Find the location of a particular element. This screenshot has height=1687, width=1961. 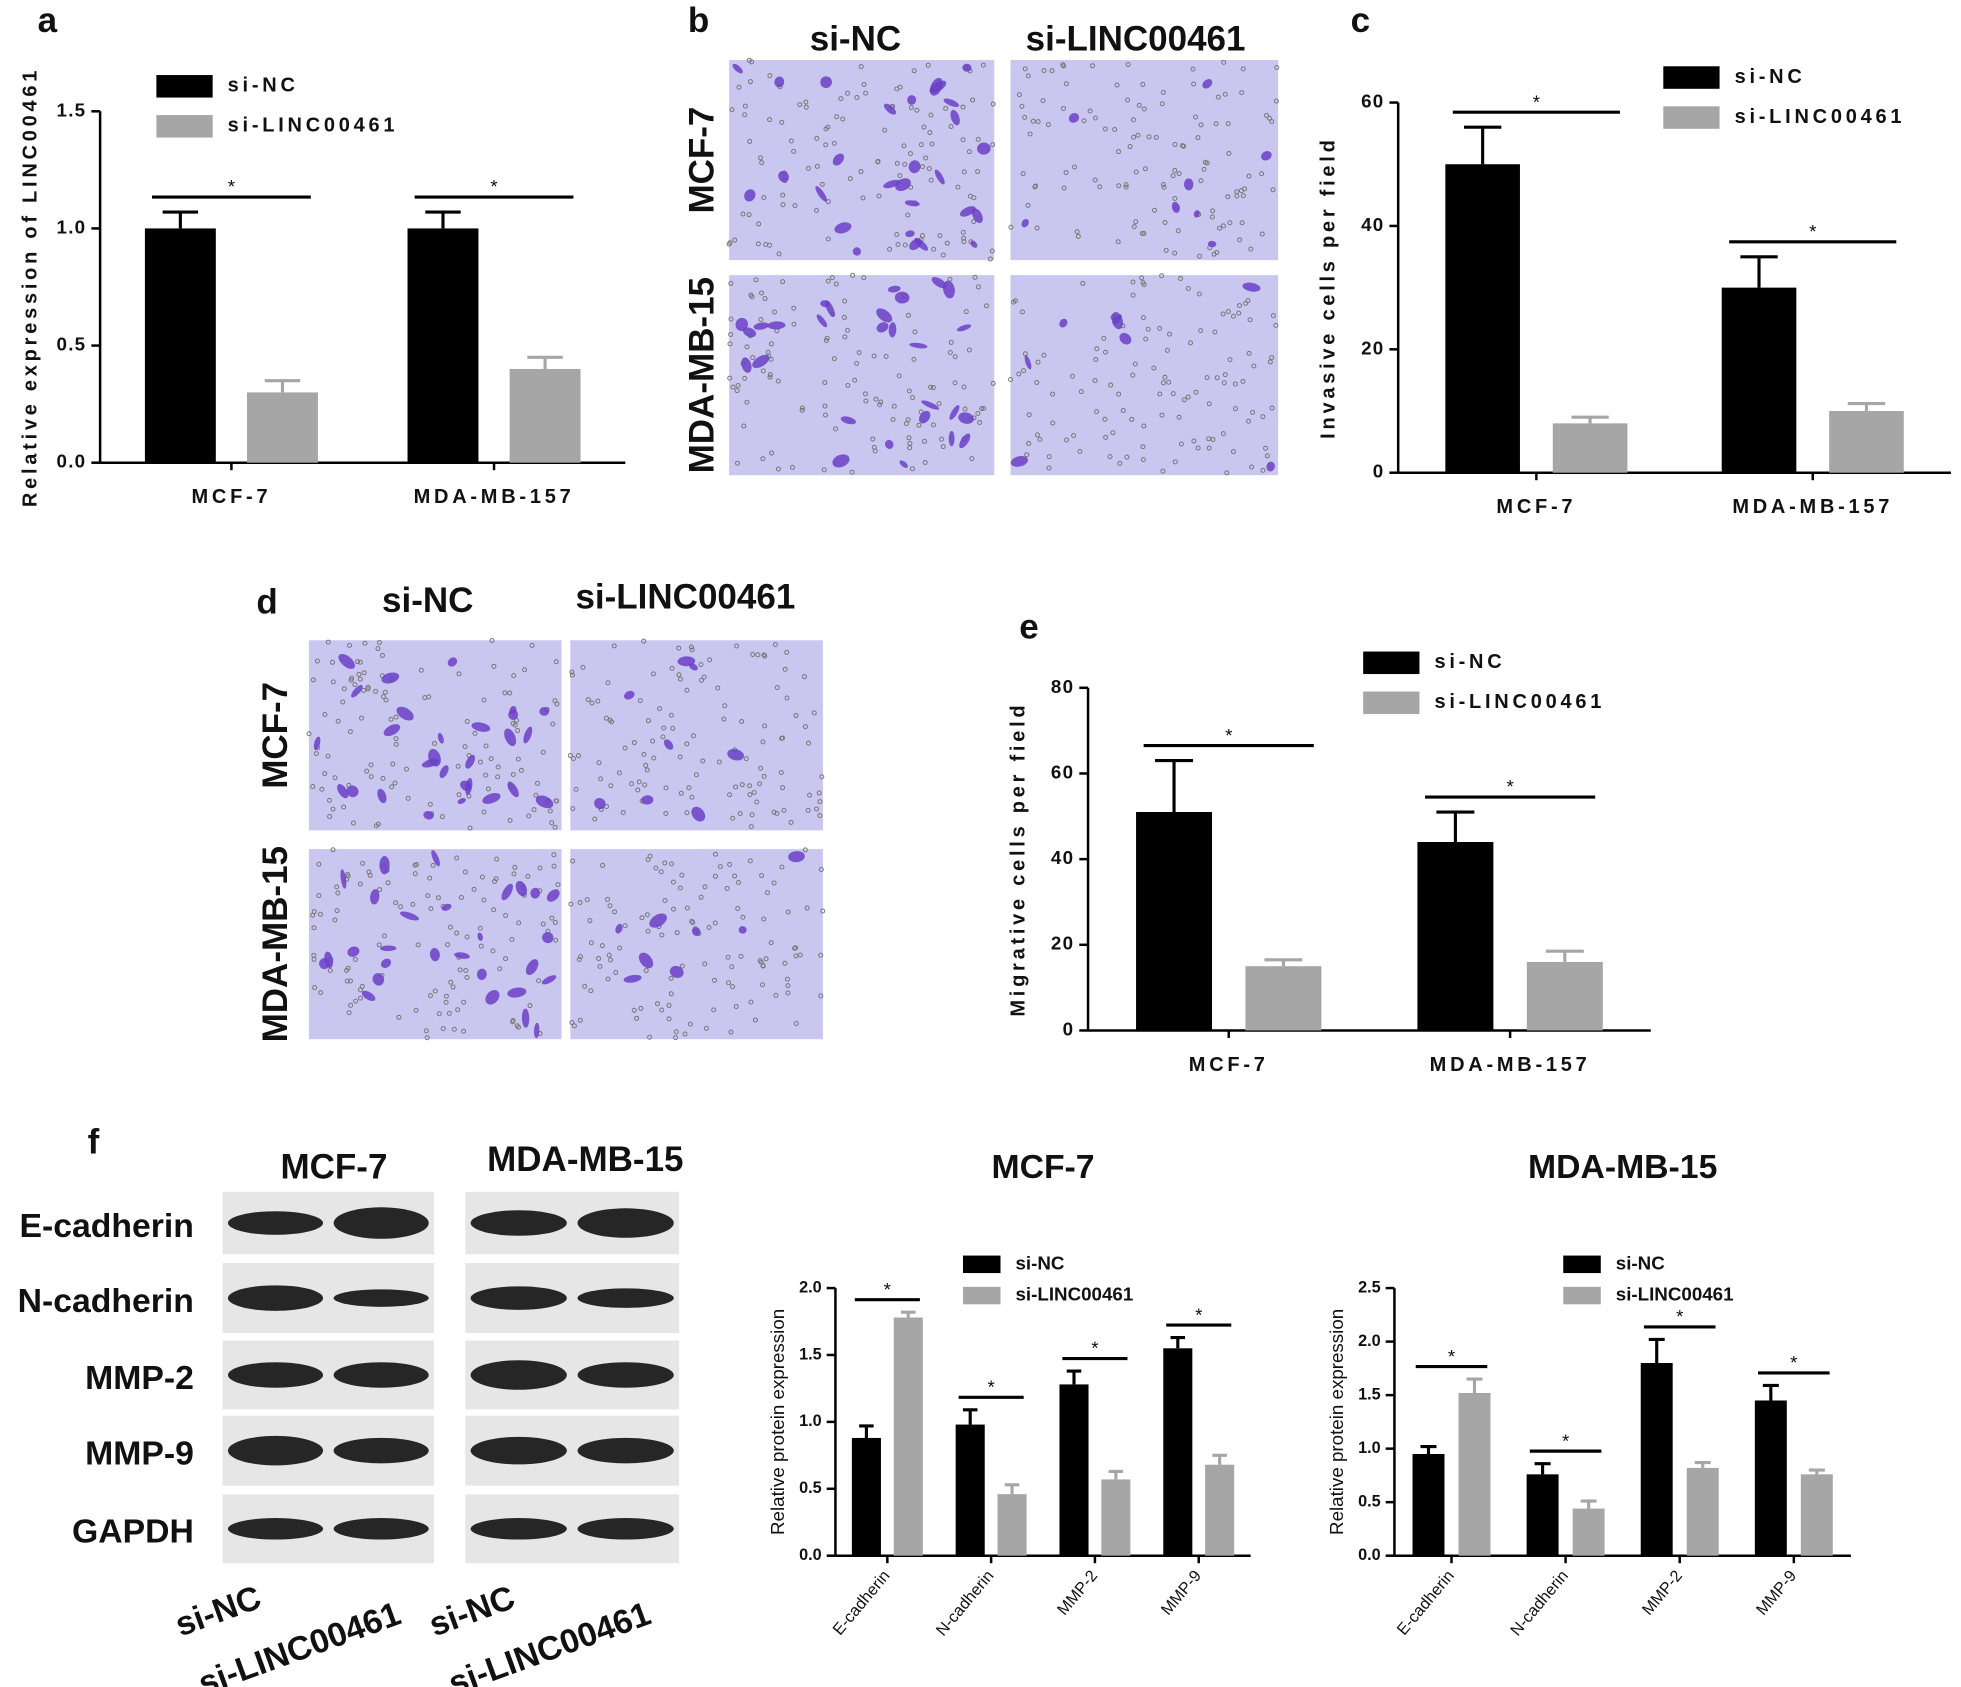

x-tick-label: MCF-7 is located at coordinates (231, 497).